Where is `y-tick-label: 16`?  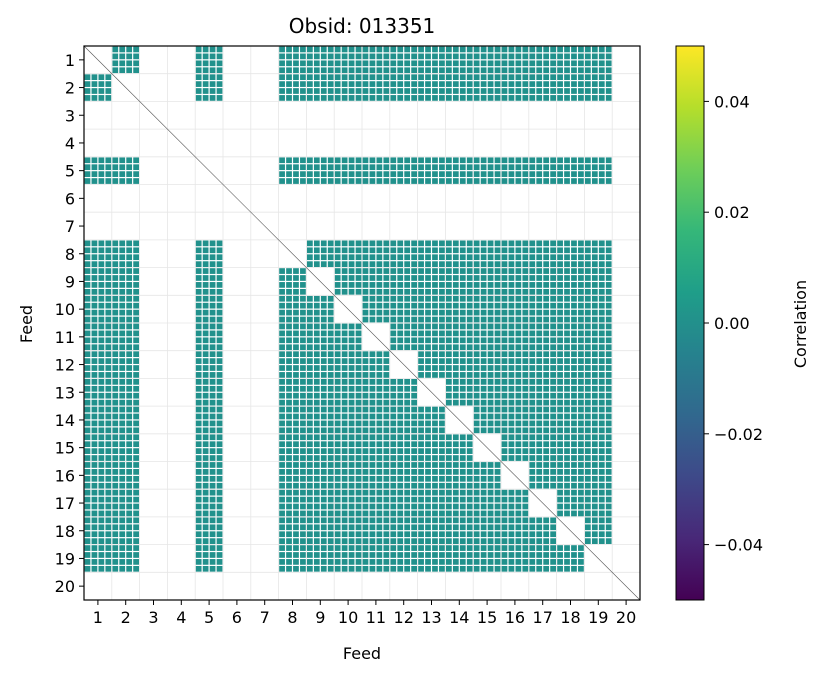
y-tick-label: 16 is located at coordinates (65, 475).